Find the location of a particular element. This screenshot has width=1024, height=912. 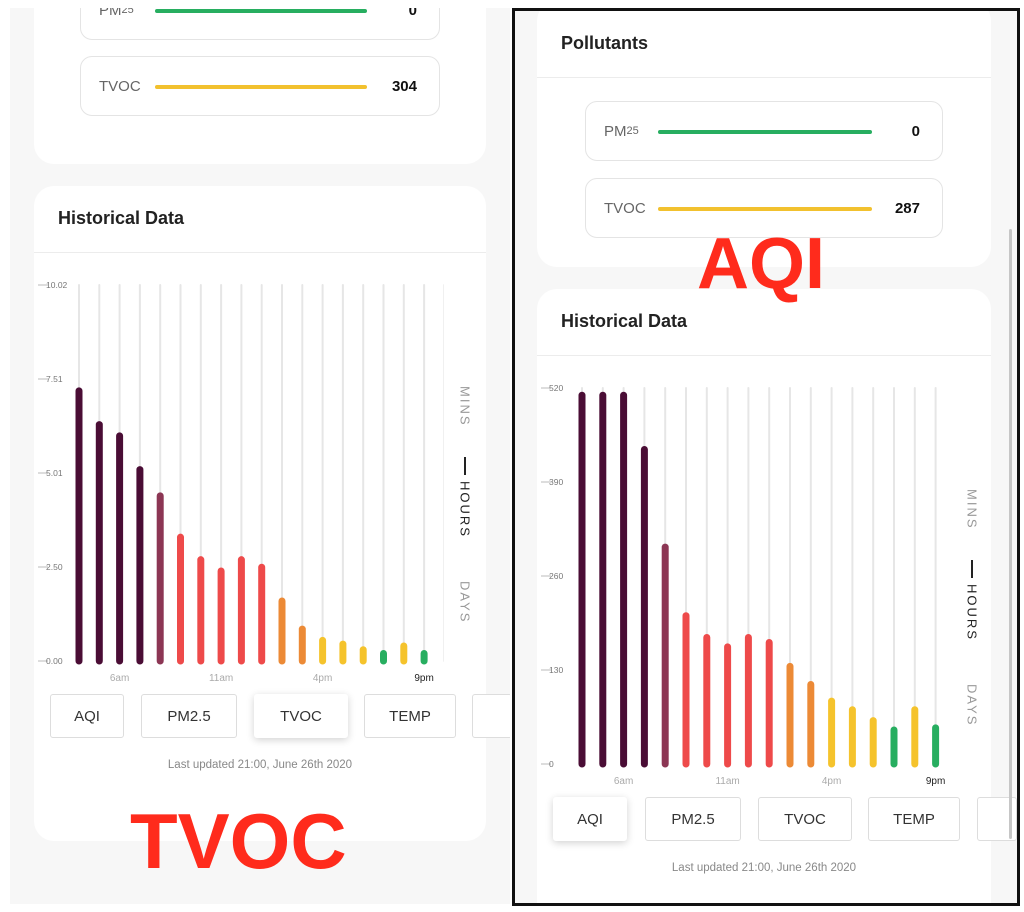

pollutant-value: 287 is located at coordinates (907, 208).